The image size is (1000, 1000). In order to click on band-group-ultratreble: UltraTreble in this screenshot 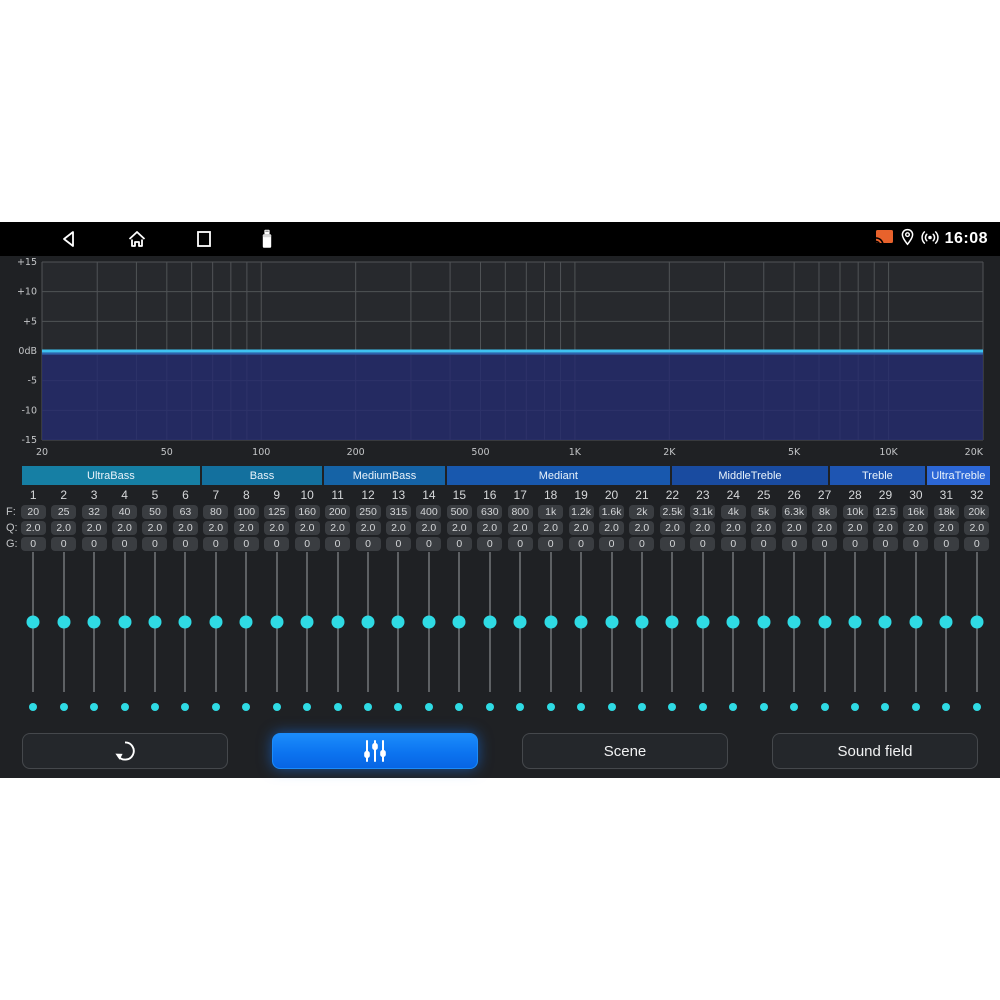, I will do `click(958, 475)`.